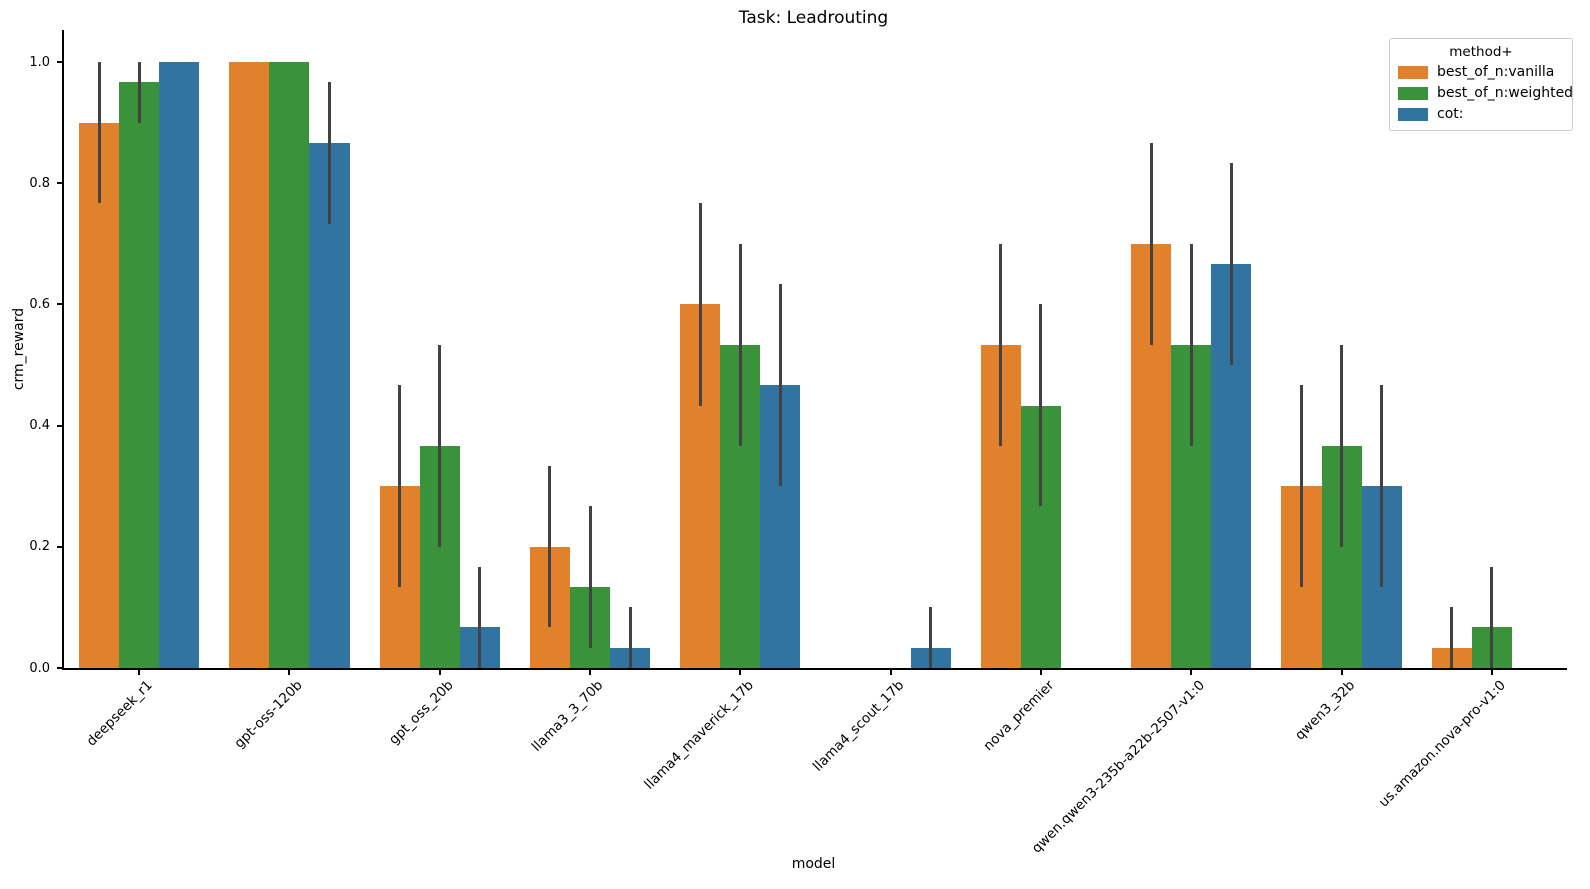  What do you see at coordinates (1481, 114) in the screenshot?
I see `legend-item: cot:` at bounding box center [1481, 114].